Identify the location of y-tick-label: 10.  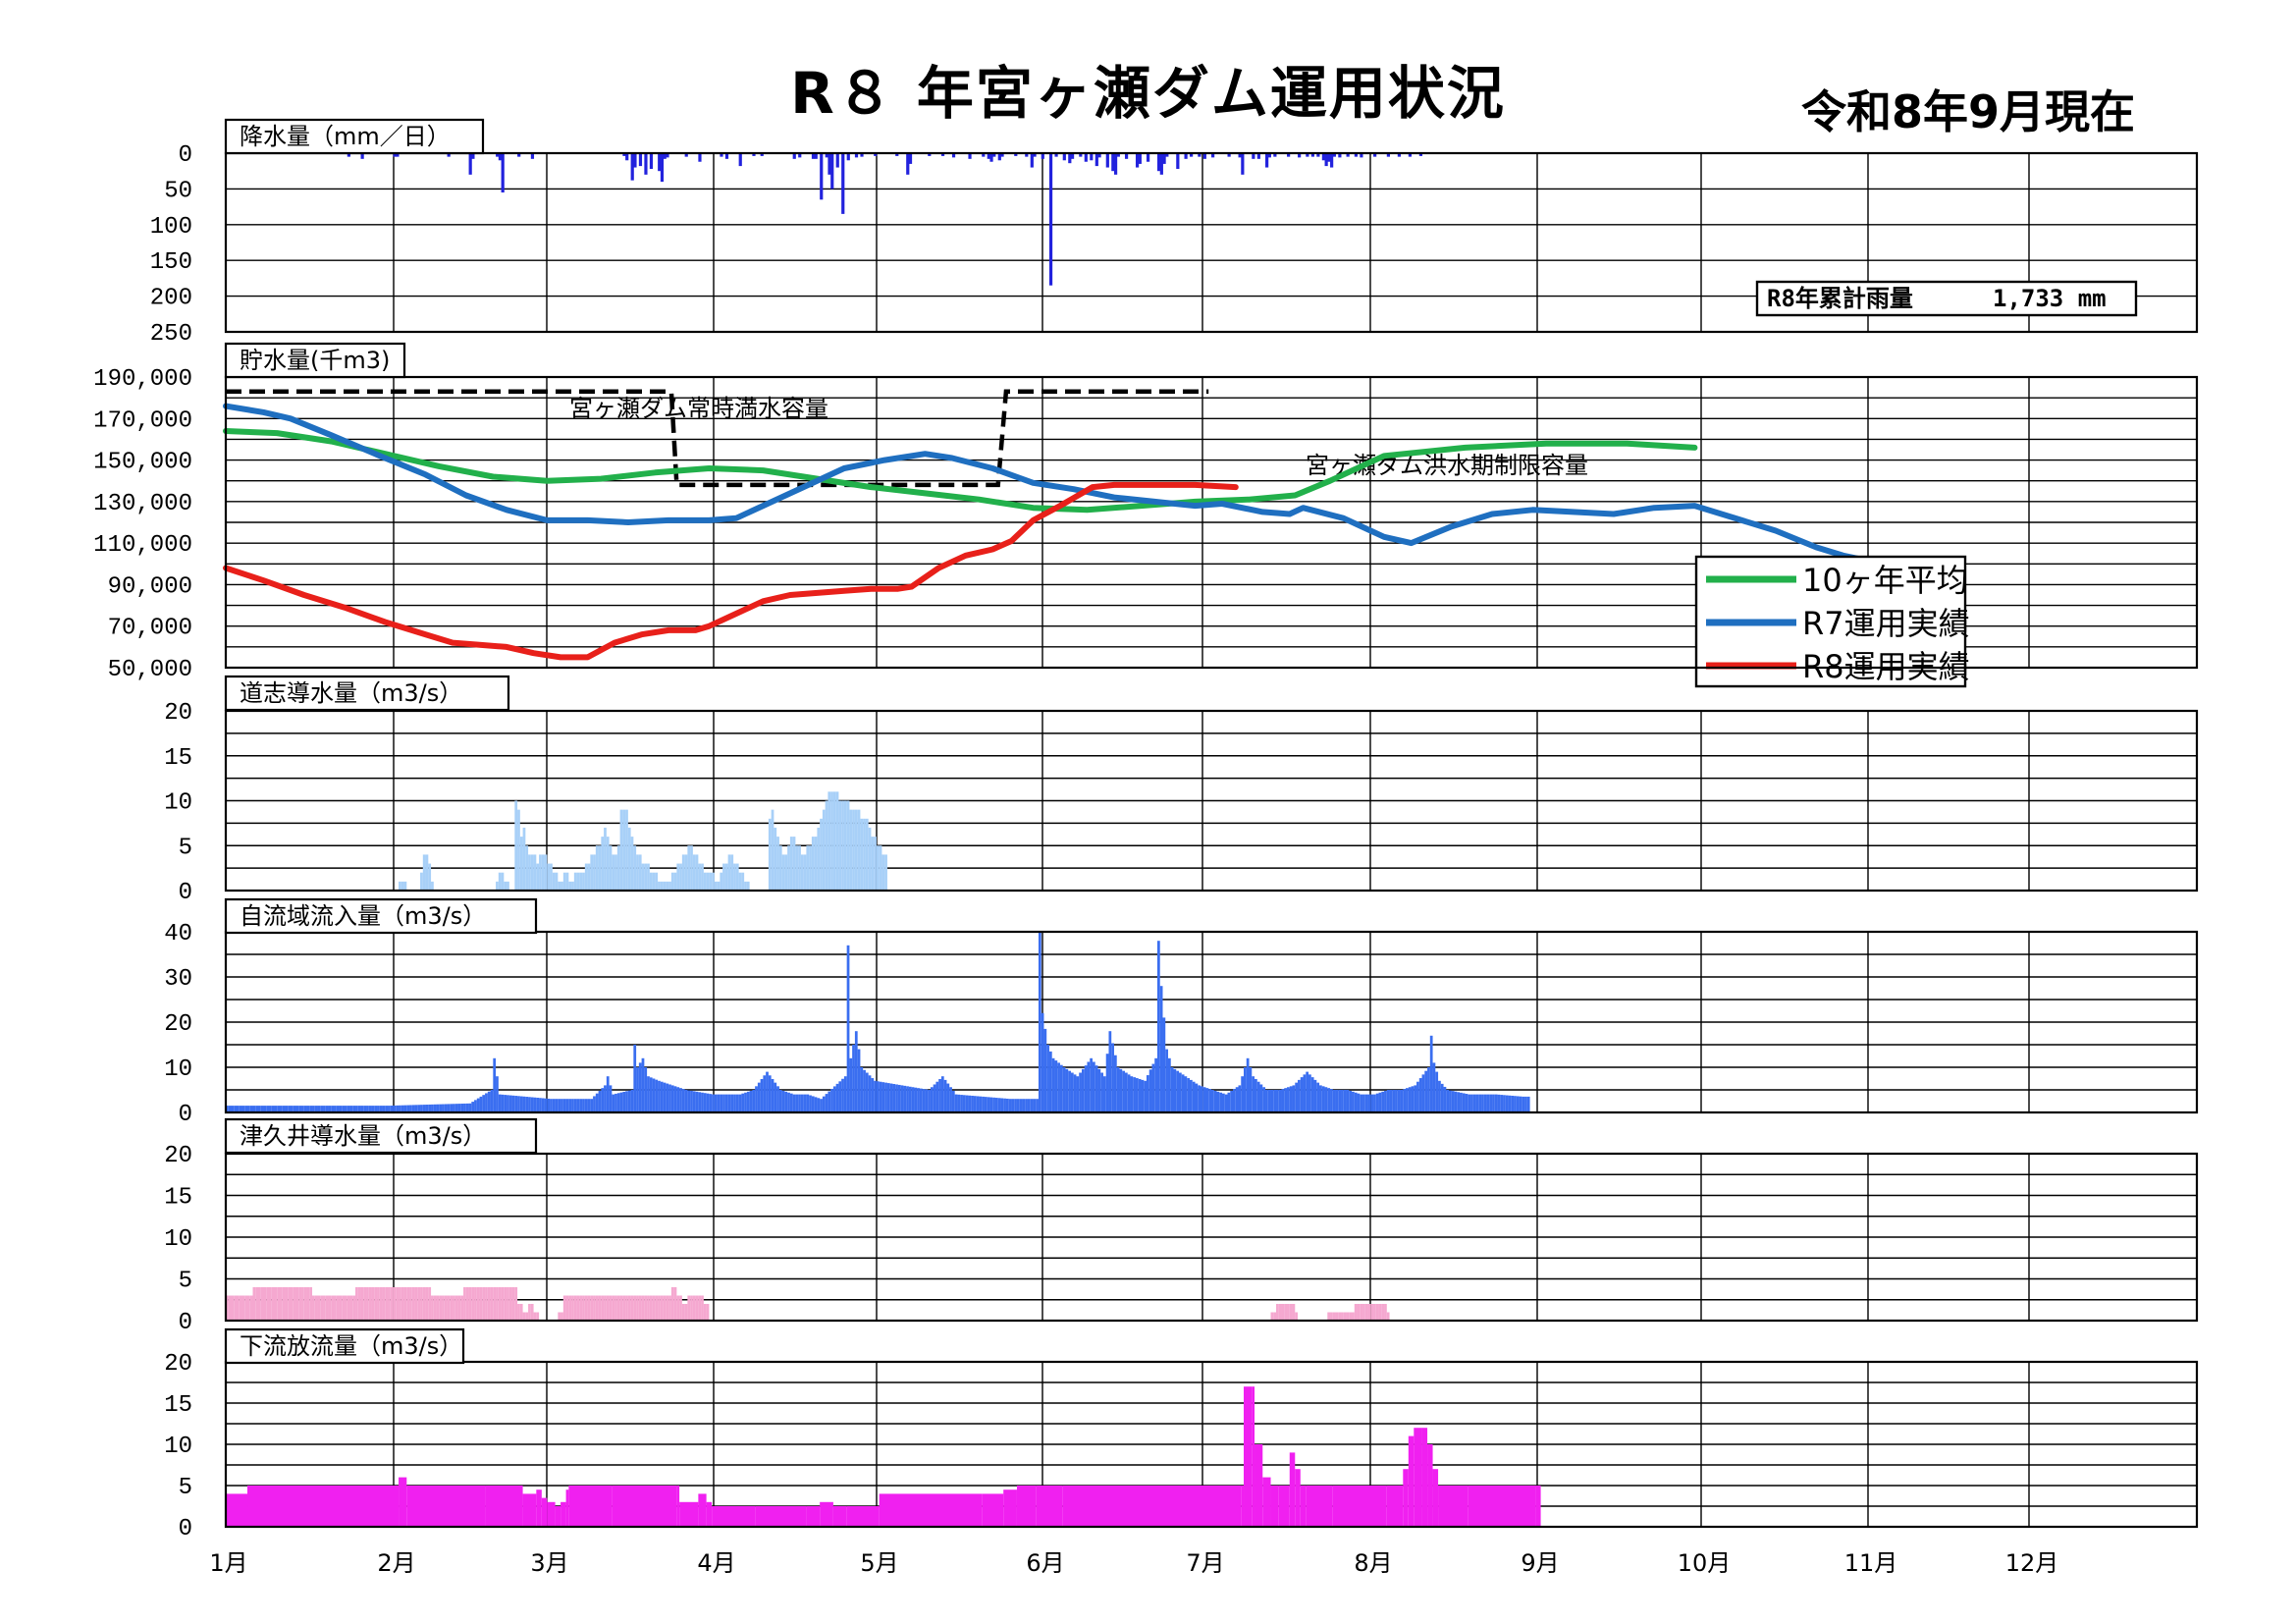
(178, 1447).